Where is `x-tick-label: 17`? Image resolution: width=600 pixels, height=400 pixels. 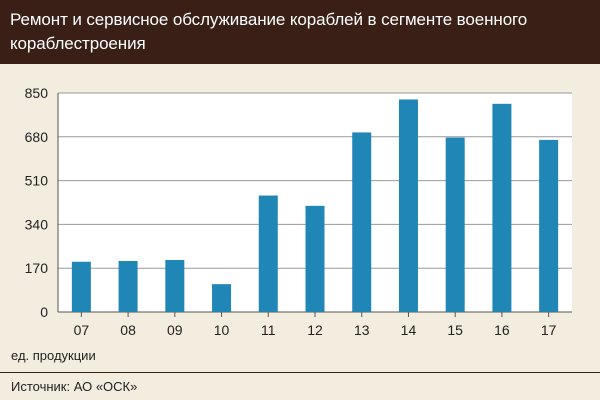 x-tick-label: 17 is located at coordinates (549, 330).